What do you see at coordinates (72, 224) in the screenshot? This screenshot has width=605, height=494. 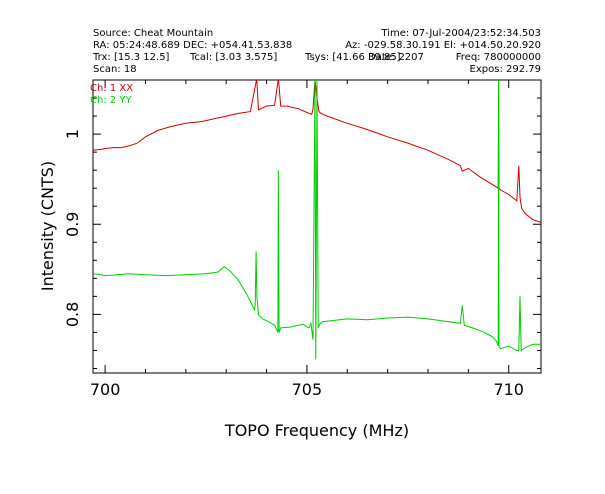 I see `y-tick-label: 0.9` at bounding box center [72, 224].